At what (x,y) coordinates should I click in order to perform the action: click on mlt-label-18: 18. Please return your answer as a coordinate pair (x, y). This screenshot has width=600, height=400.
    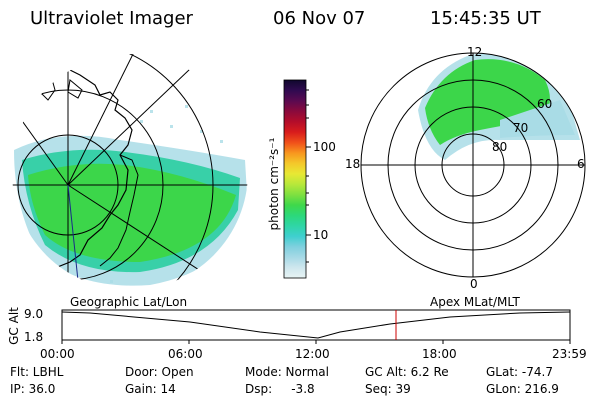
    Looking at the image, I should click on (353, 164).